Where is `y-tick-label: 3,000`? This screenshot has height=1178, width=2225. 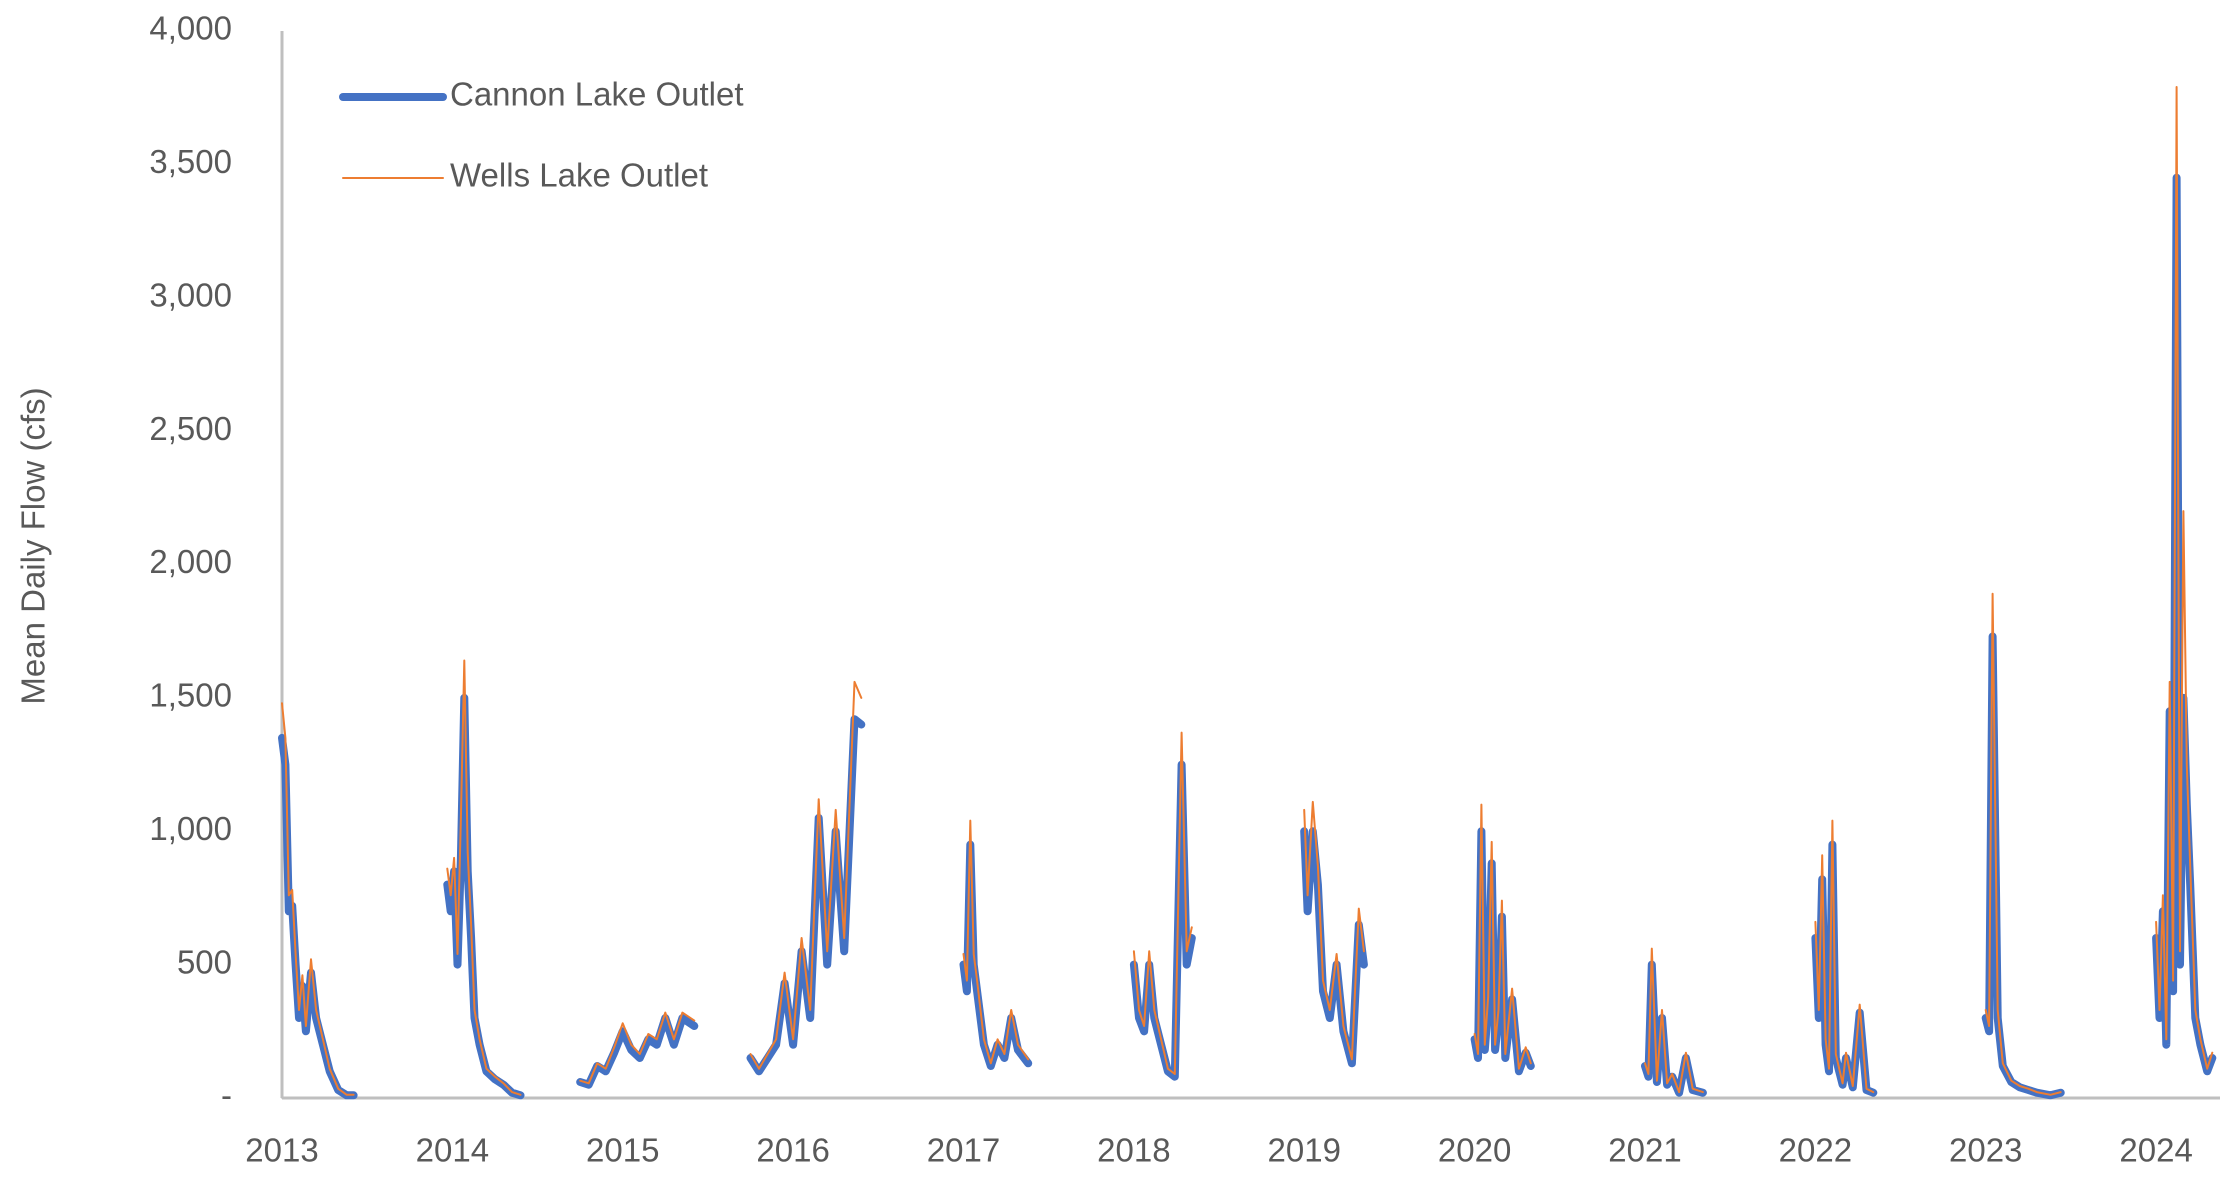
y-tick-label: 3,000 is located at coordinates (190, 294).